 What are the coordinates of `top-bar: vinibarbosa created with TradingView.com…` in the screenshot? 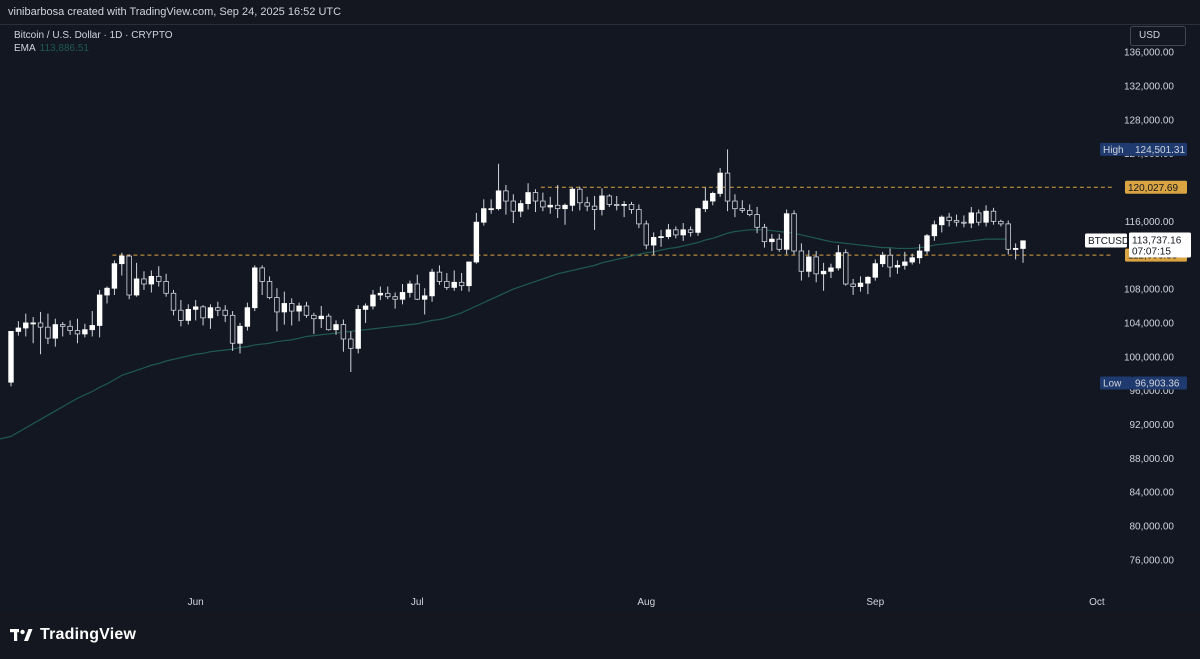 It's located at (600, 12).